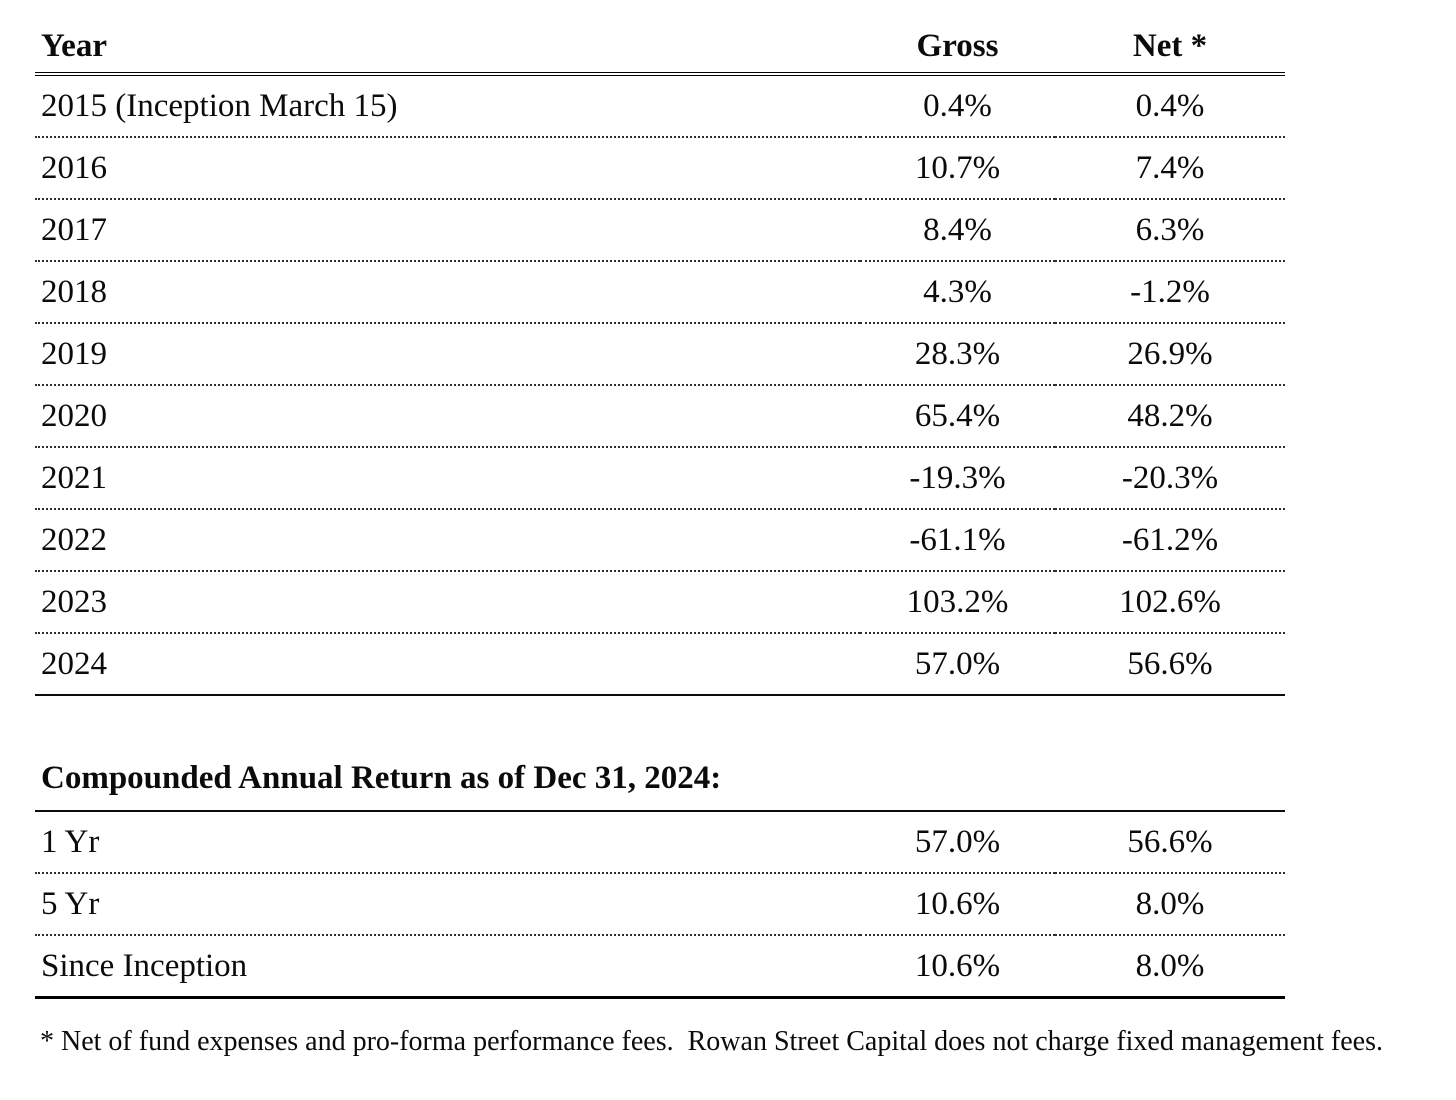 Image resolution: width=1456 pixels, height=1100 pixels. What do you see at coordinates (1170, 167) in the screenshot?
I see `net-cell: 7.4%` at bounding box center [1170, 167].